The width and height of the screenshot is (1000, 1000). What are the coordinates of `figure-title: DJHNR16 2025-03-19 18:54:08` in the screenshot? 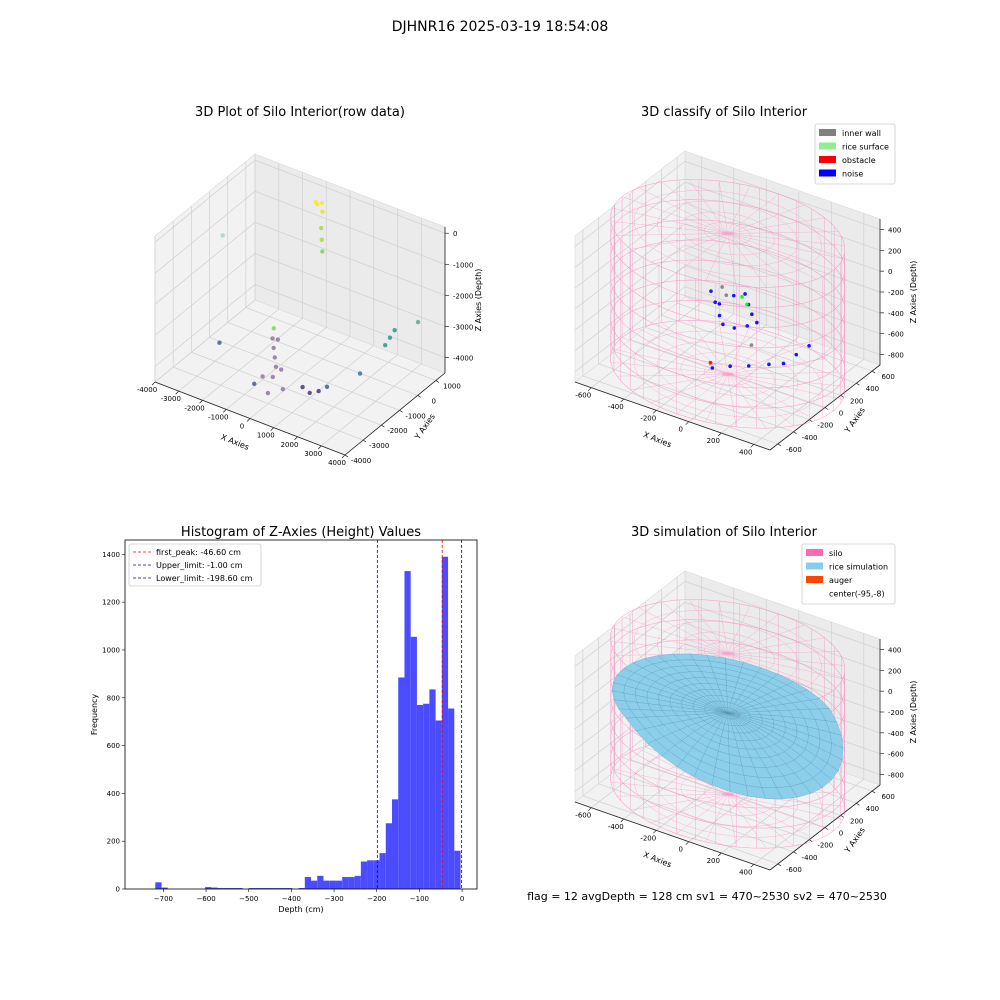 It's located at (500, 27).